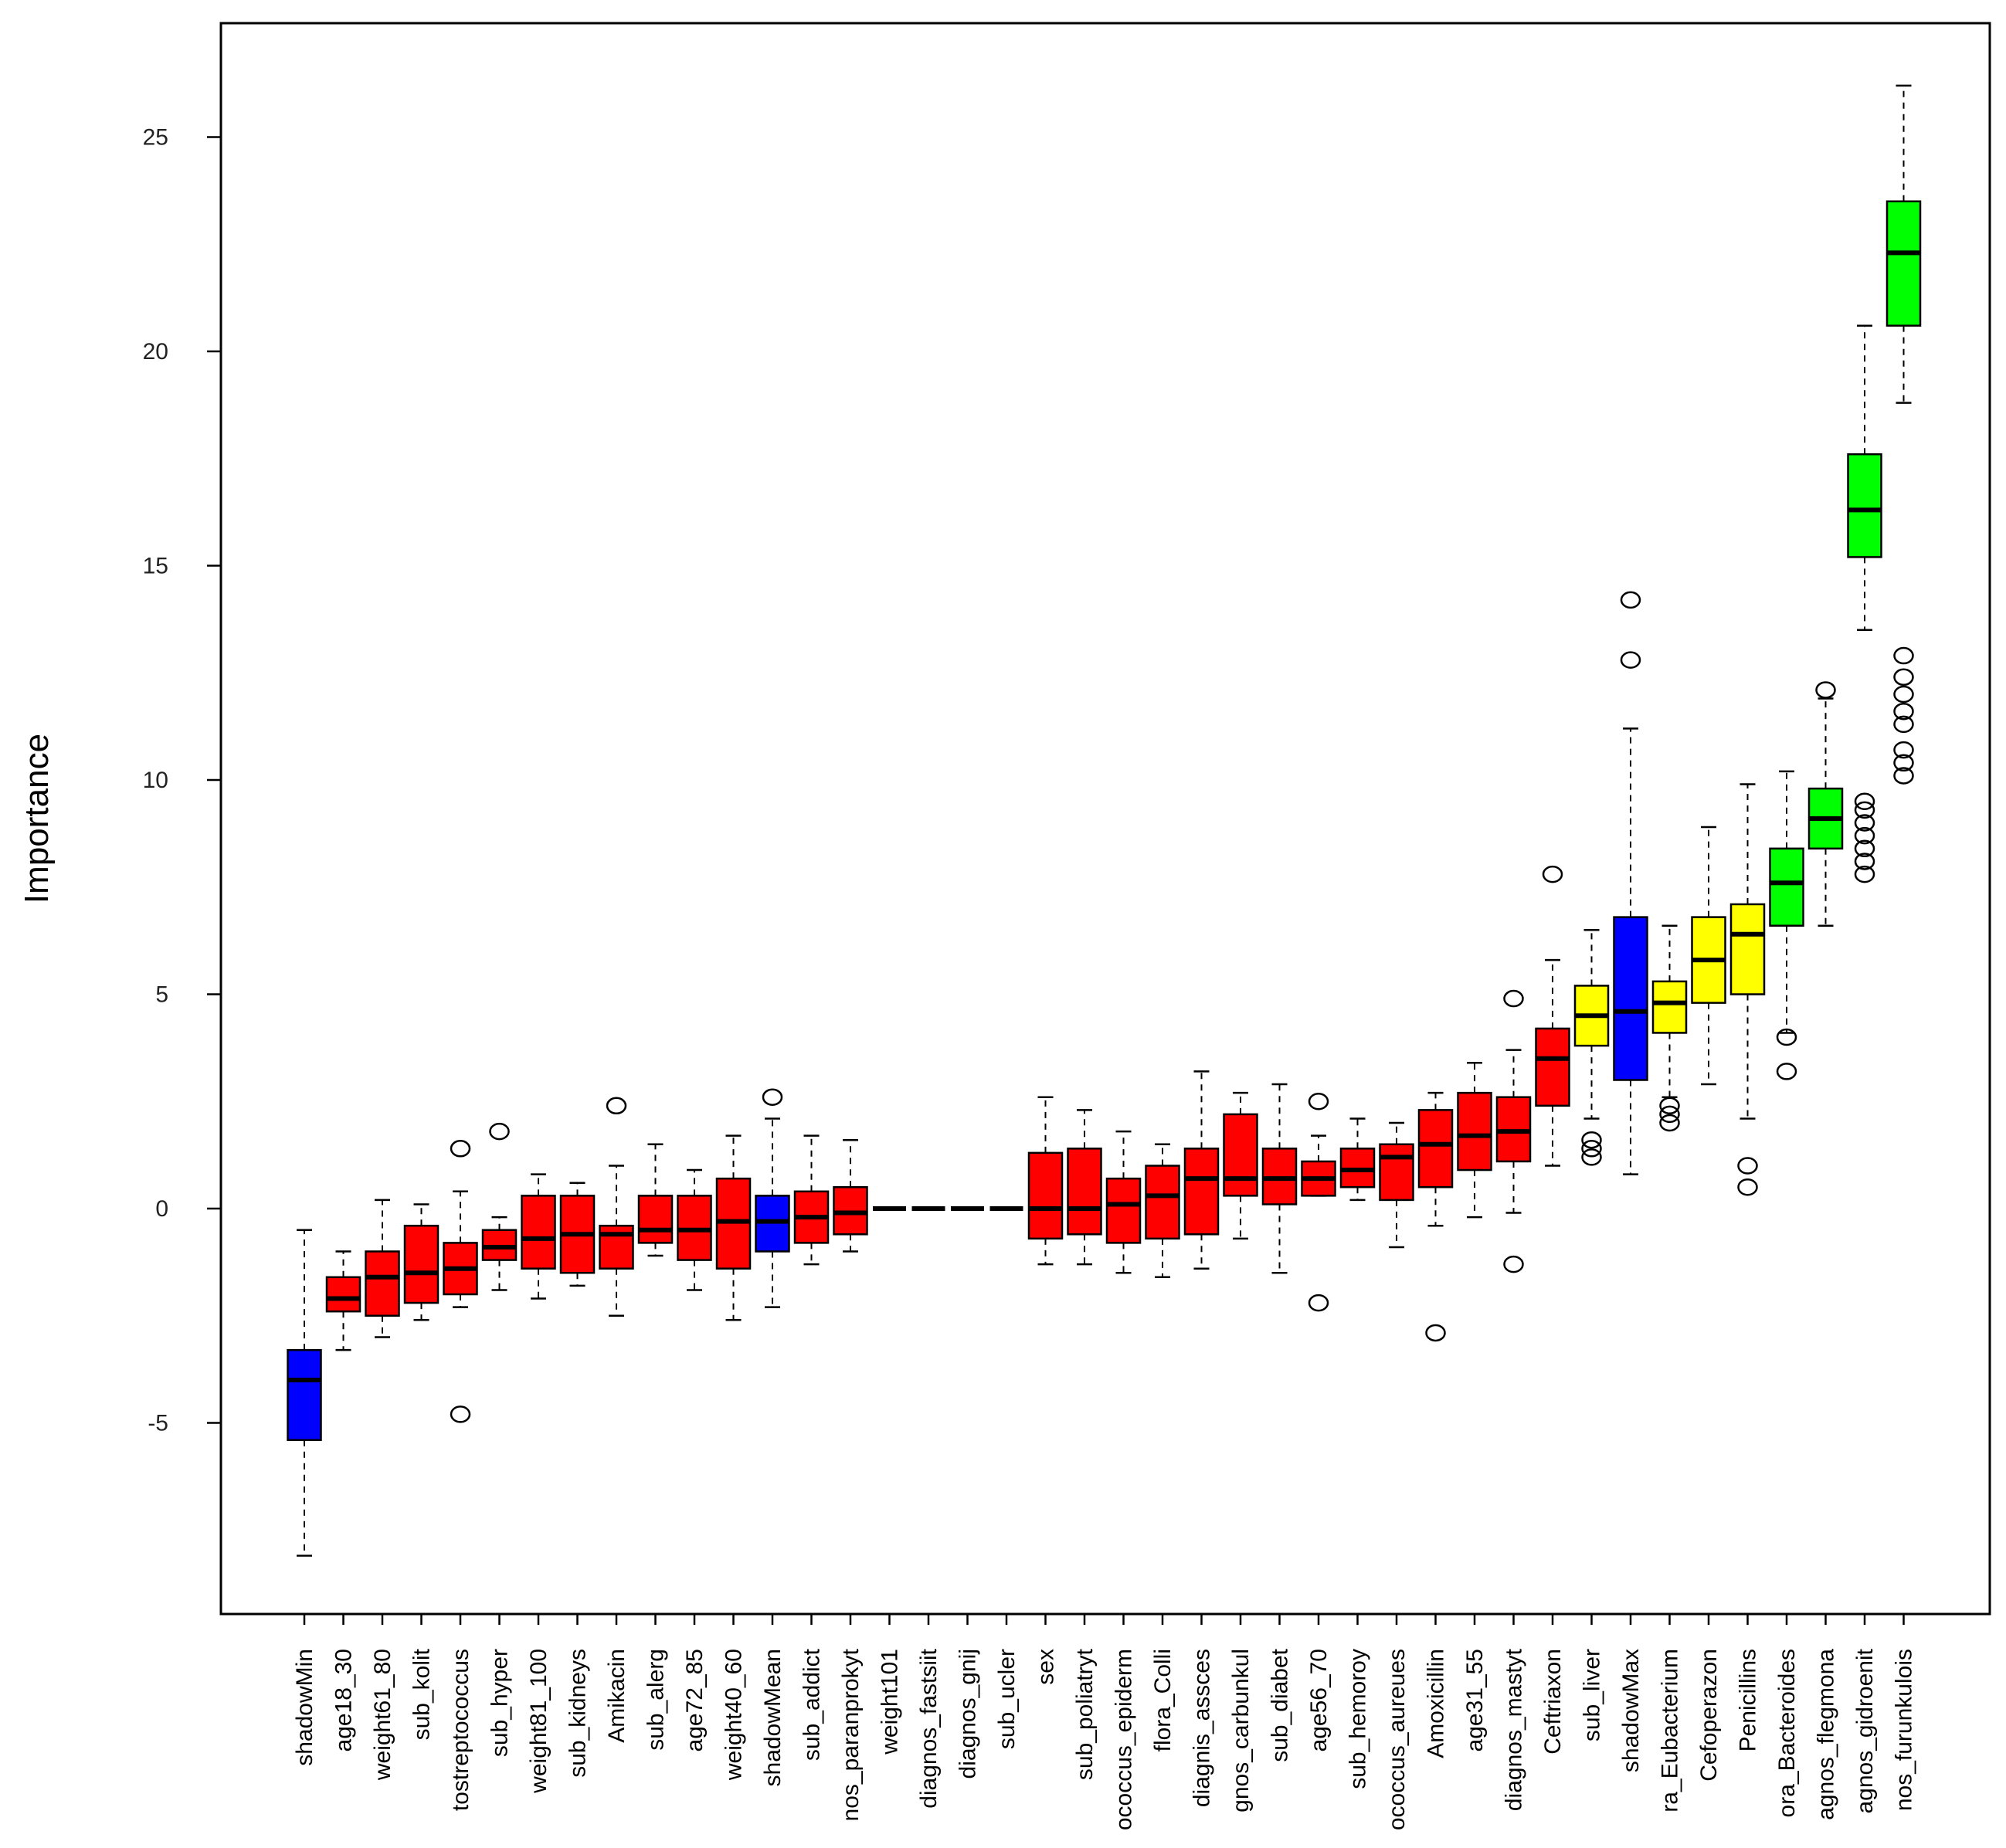 The width and height of the screenshot is (2006, 1848). Describe the element at coordinates (1046, 1667) in the screenshot. I see `x-tick-label: sex` at that location.